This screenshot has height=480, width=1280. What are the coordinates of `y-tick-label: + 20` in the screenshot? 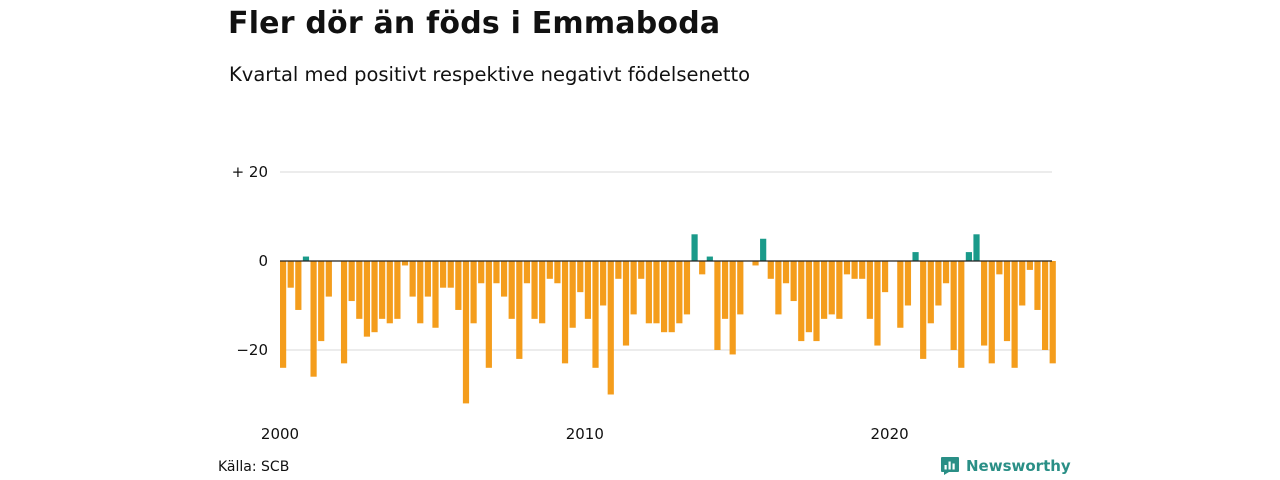 It's located at (250, 172).